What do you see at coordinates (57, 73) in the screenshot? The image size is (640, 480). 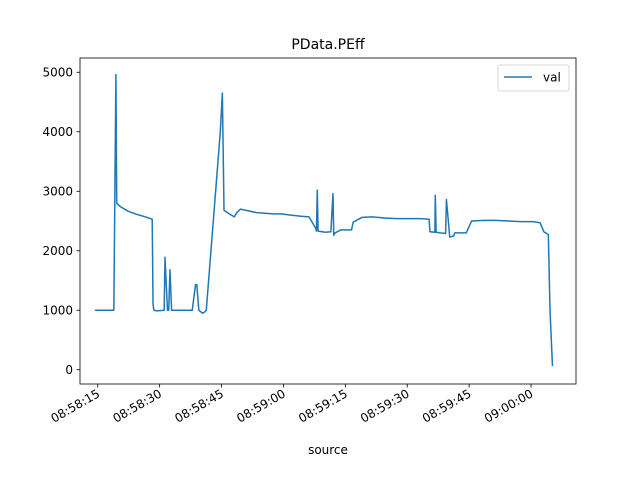 I see `y-tick-label: 5000` at bounding box center [57, 73].